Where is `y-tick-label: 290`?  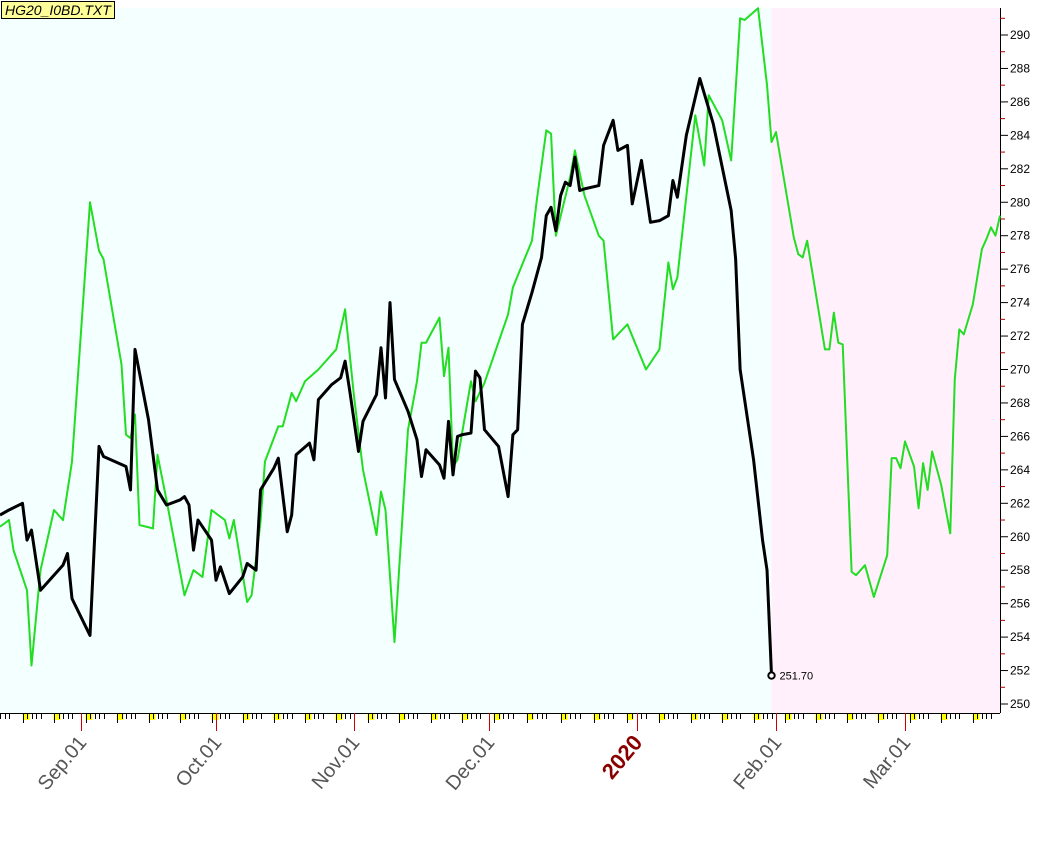 y-tick-label: 290 is located at coordinates (1020, 35).